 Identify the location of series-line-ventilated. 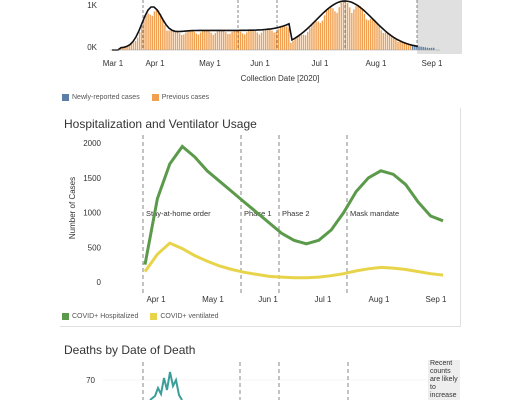
(293, 260).